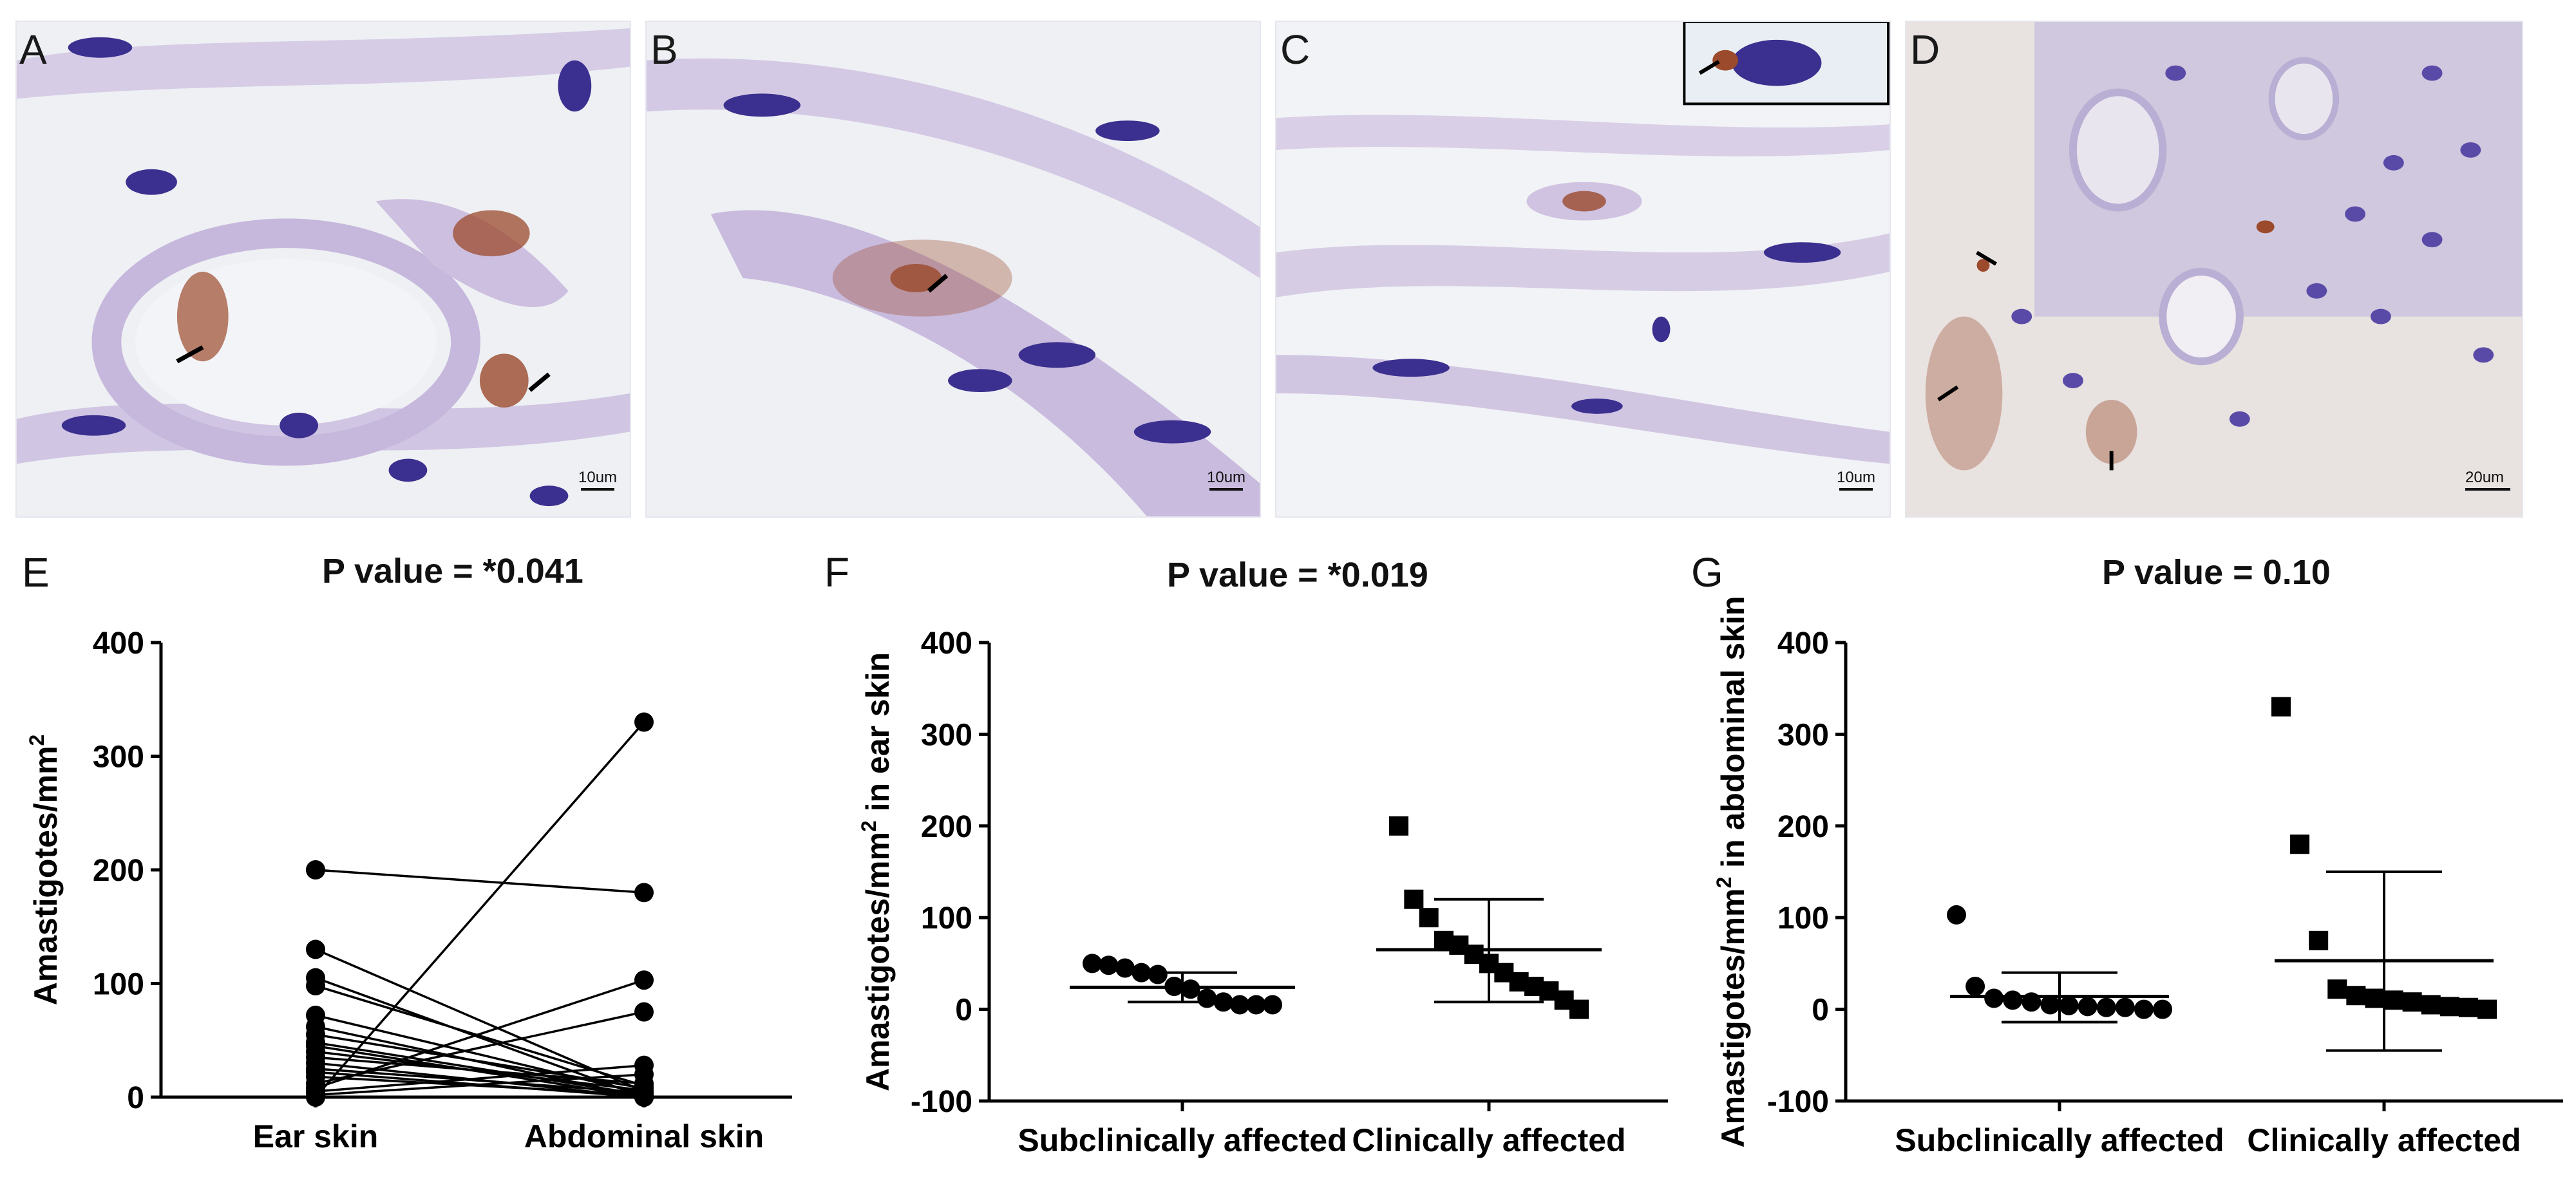 The height and width of the screenshot is (1195, 2576). Describe the element at coordinates (946, 643) in the screenshot. I see `chart-f-y-tick-label: 400` at that location.